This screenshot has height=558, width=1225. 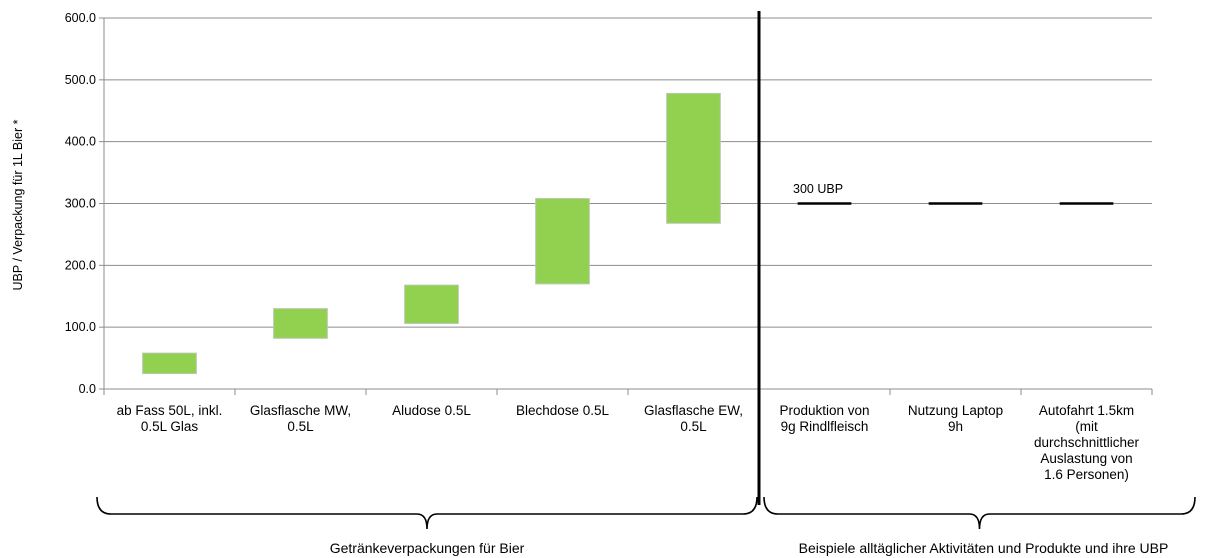 I want to click on category-label: Blechdose 0.5L, so click(x=563, y=410).